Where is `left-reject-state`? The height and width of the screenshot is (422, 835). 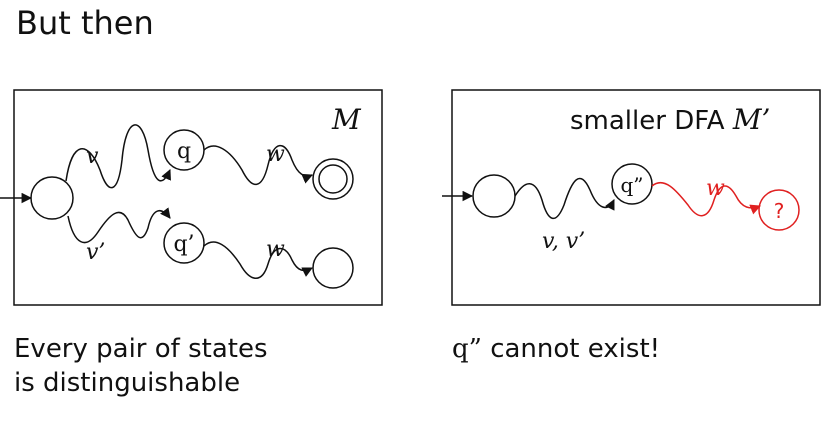 left-reject-state is located at coordinates (333, 268).